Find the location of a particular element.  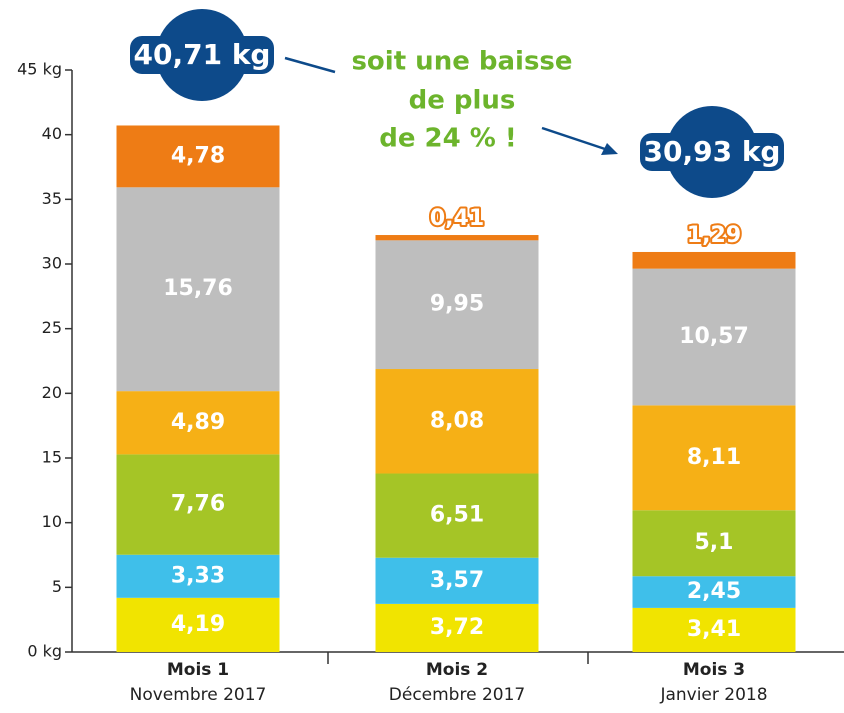

value-label: 3,57 is located at coordinates (457, 580).